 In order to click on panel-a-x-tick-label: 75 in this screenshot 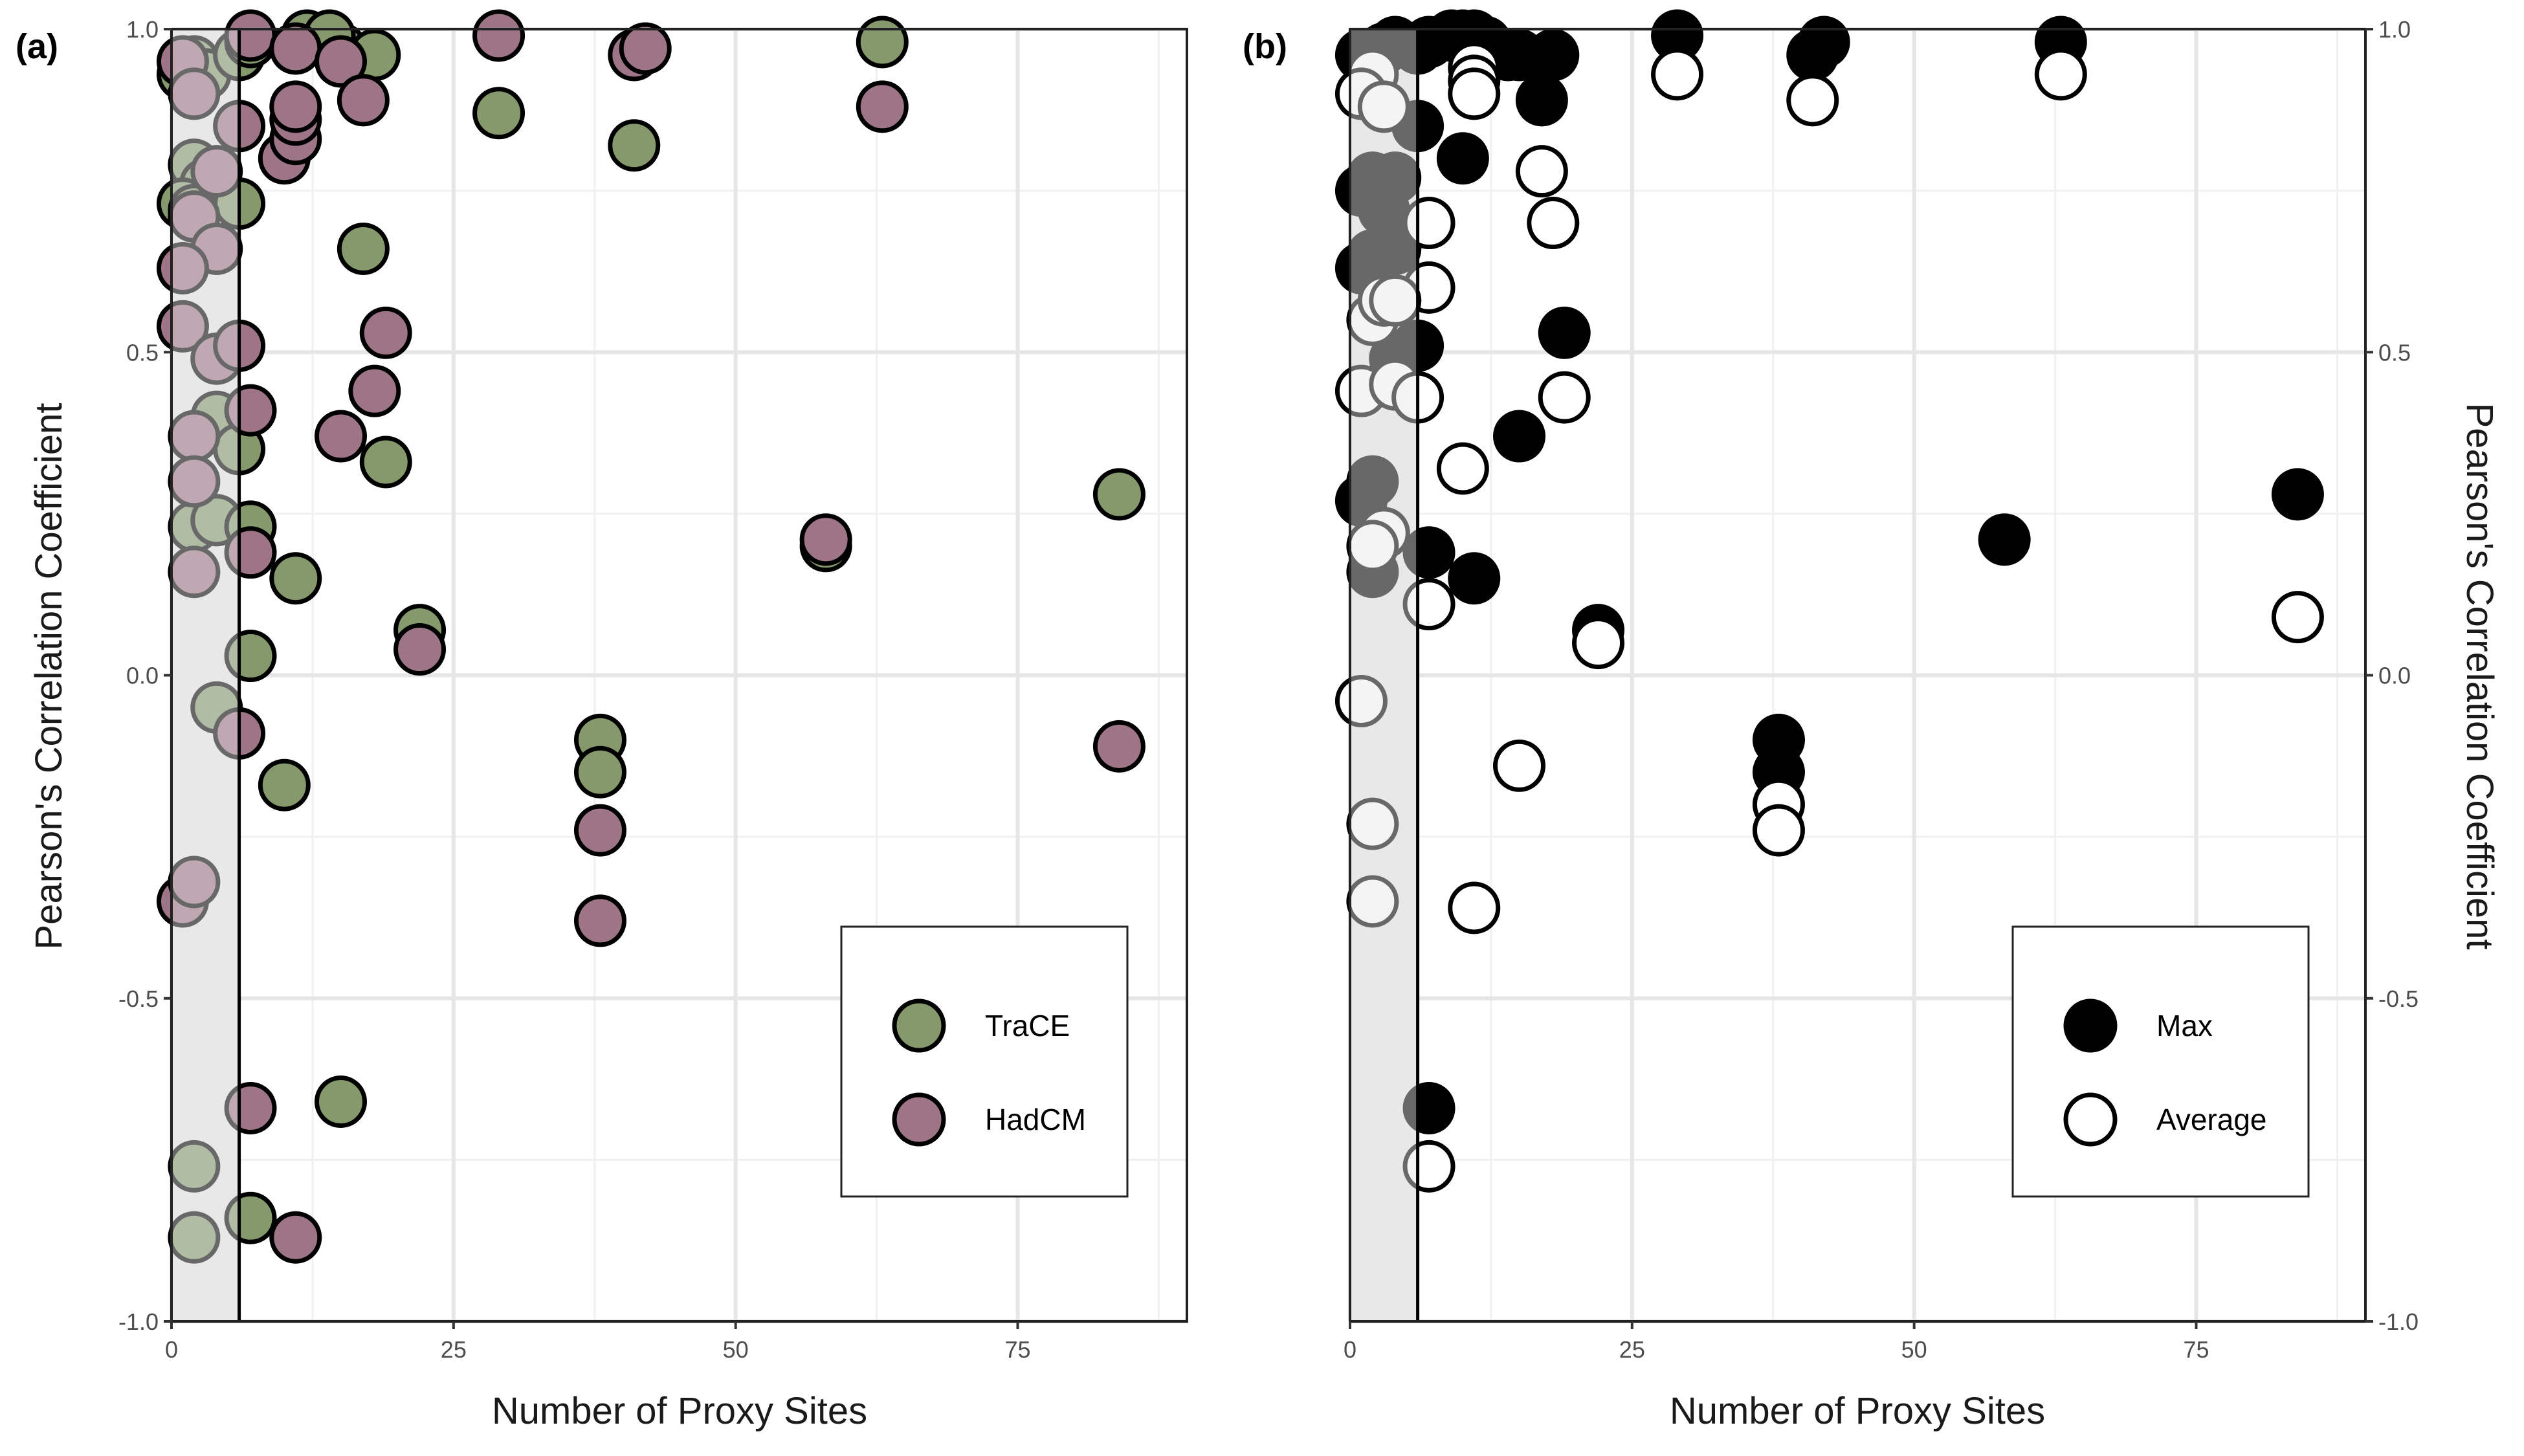, I will do `click(1017, 1349)`.